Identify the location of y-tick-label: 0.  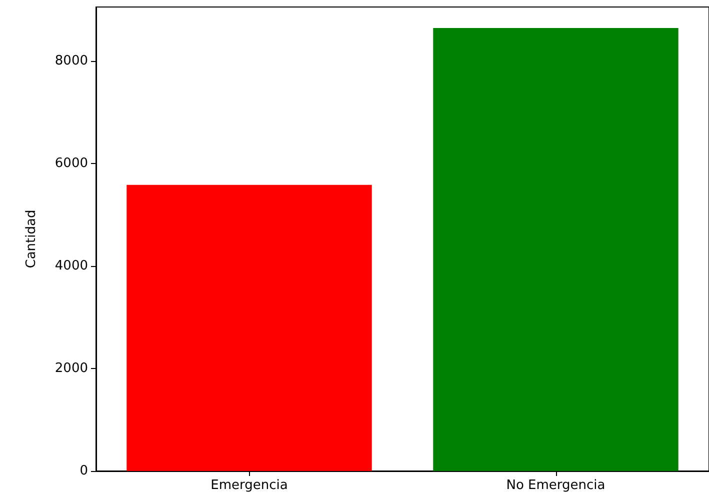
(84, 471).